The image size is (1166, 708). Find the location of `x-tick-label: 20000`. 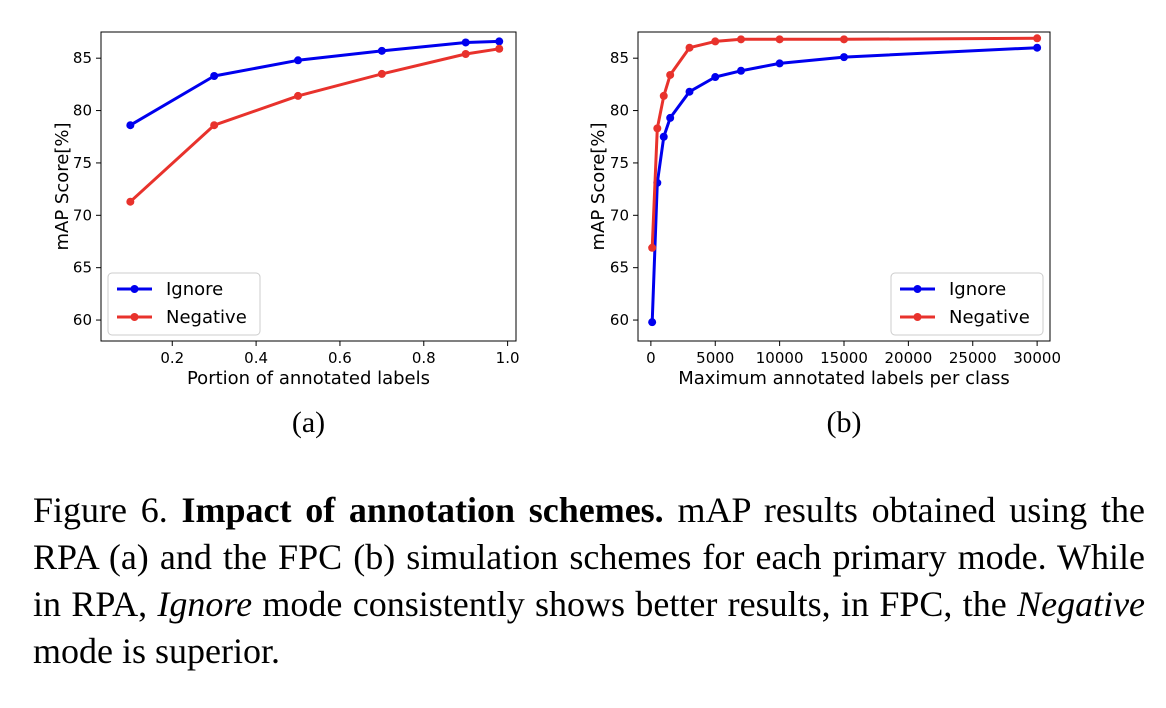

x-tick-label: 20000 is located at coordinates (909, 358).